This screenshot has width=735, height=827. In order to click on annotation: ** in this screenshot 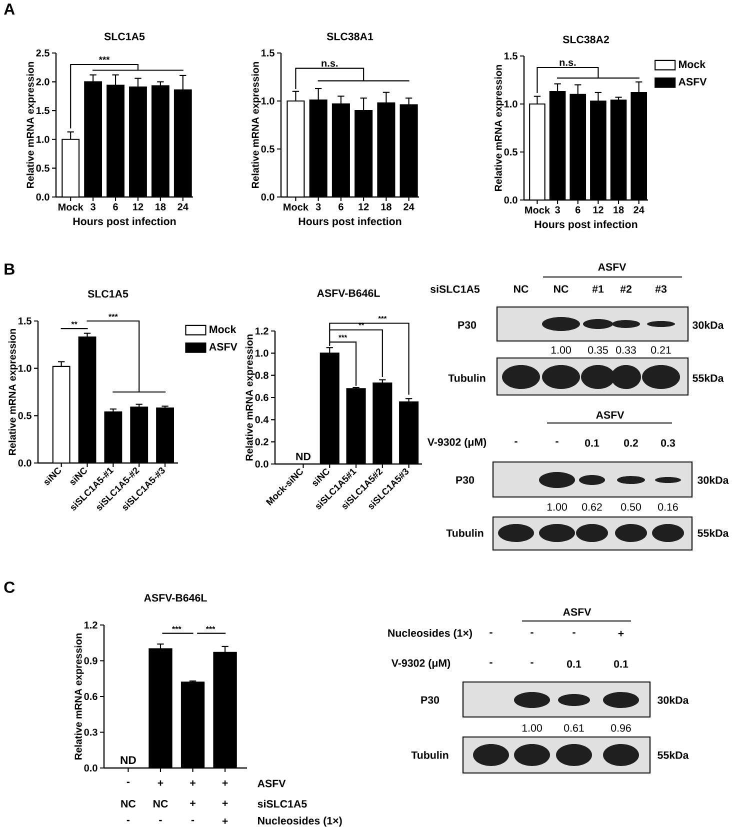, I will do `click(74, 322)`.